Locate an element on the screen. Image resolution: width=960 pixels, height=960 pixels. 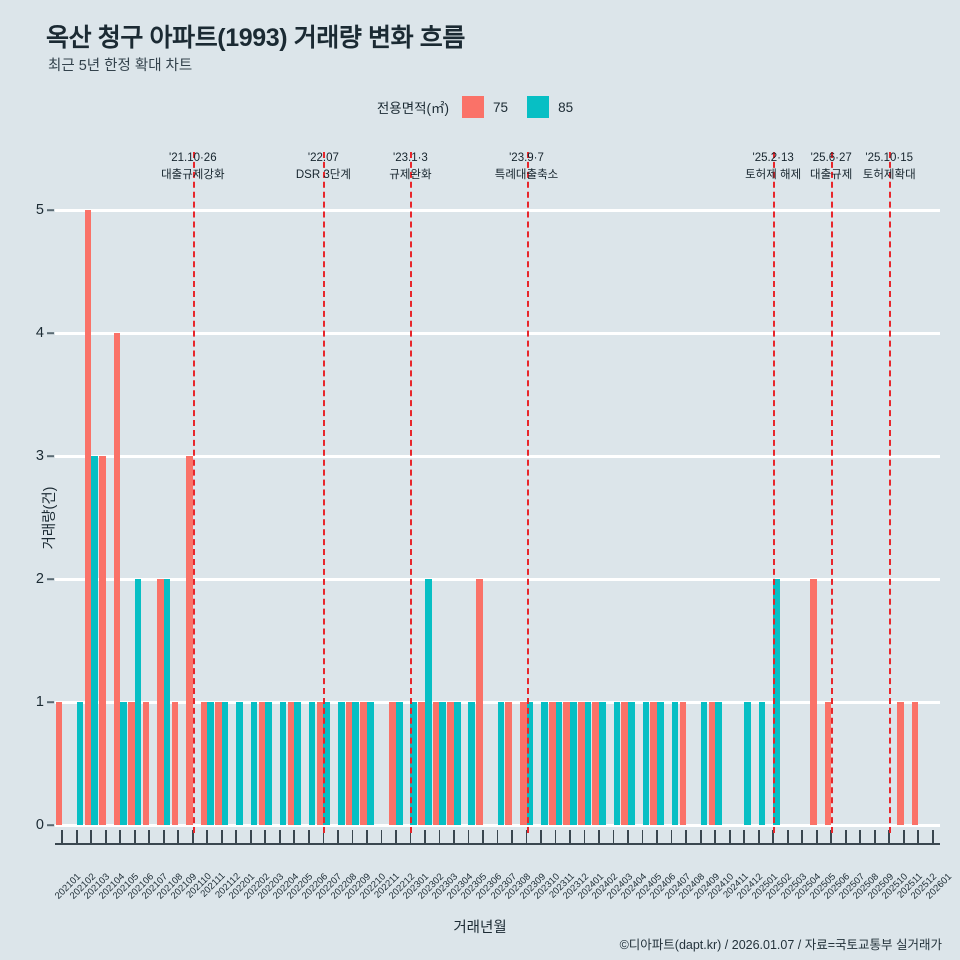
annotation-label: '22.07 DSR 3단계 is located at coordinates (323, 167).